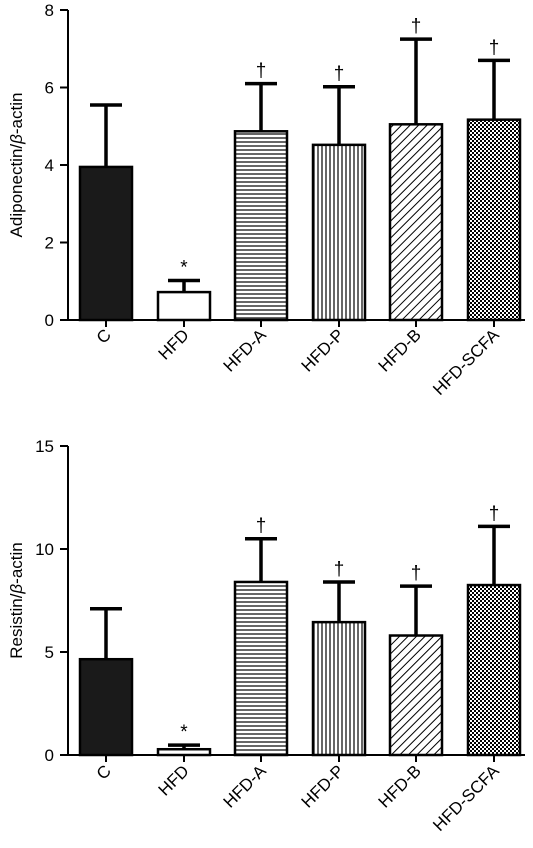 The image size is (533, 848). What do you see at coordinates (49, 165) in the screenshot?
I see `y-tick-label: 4` at bounding box center [49, 165].